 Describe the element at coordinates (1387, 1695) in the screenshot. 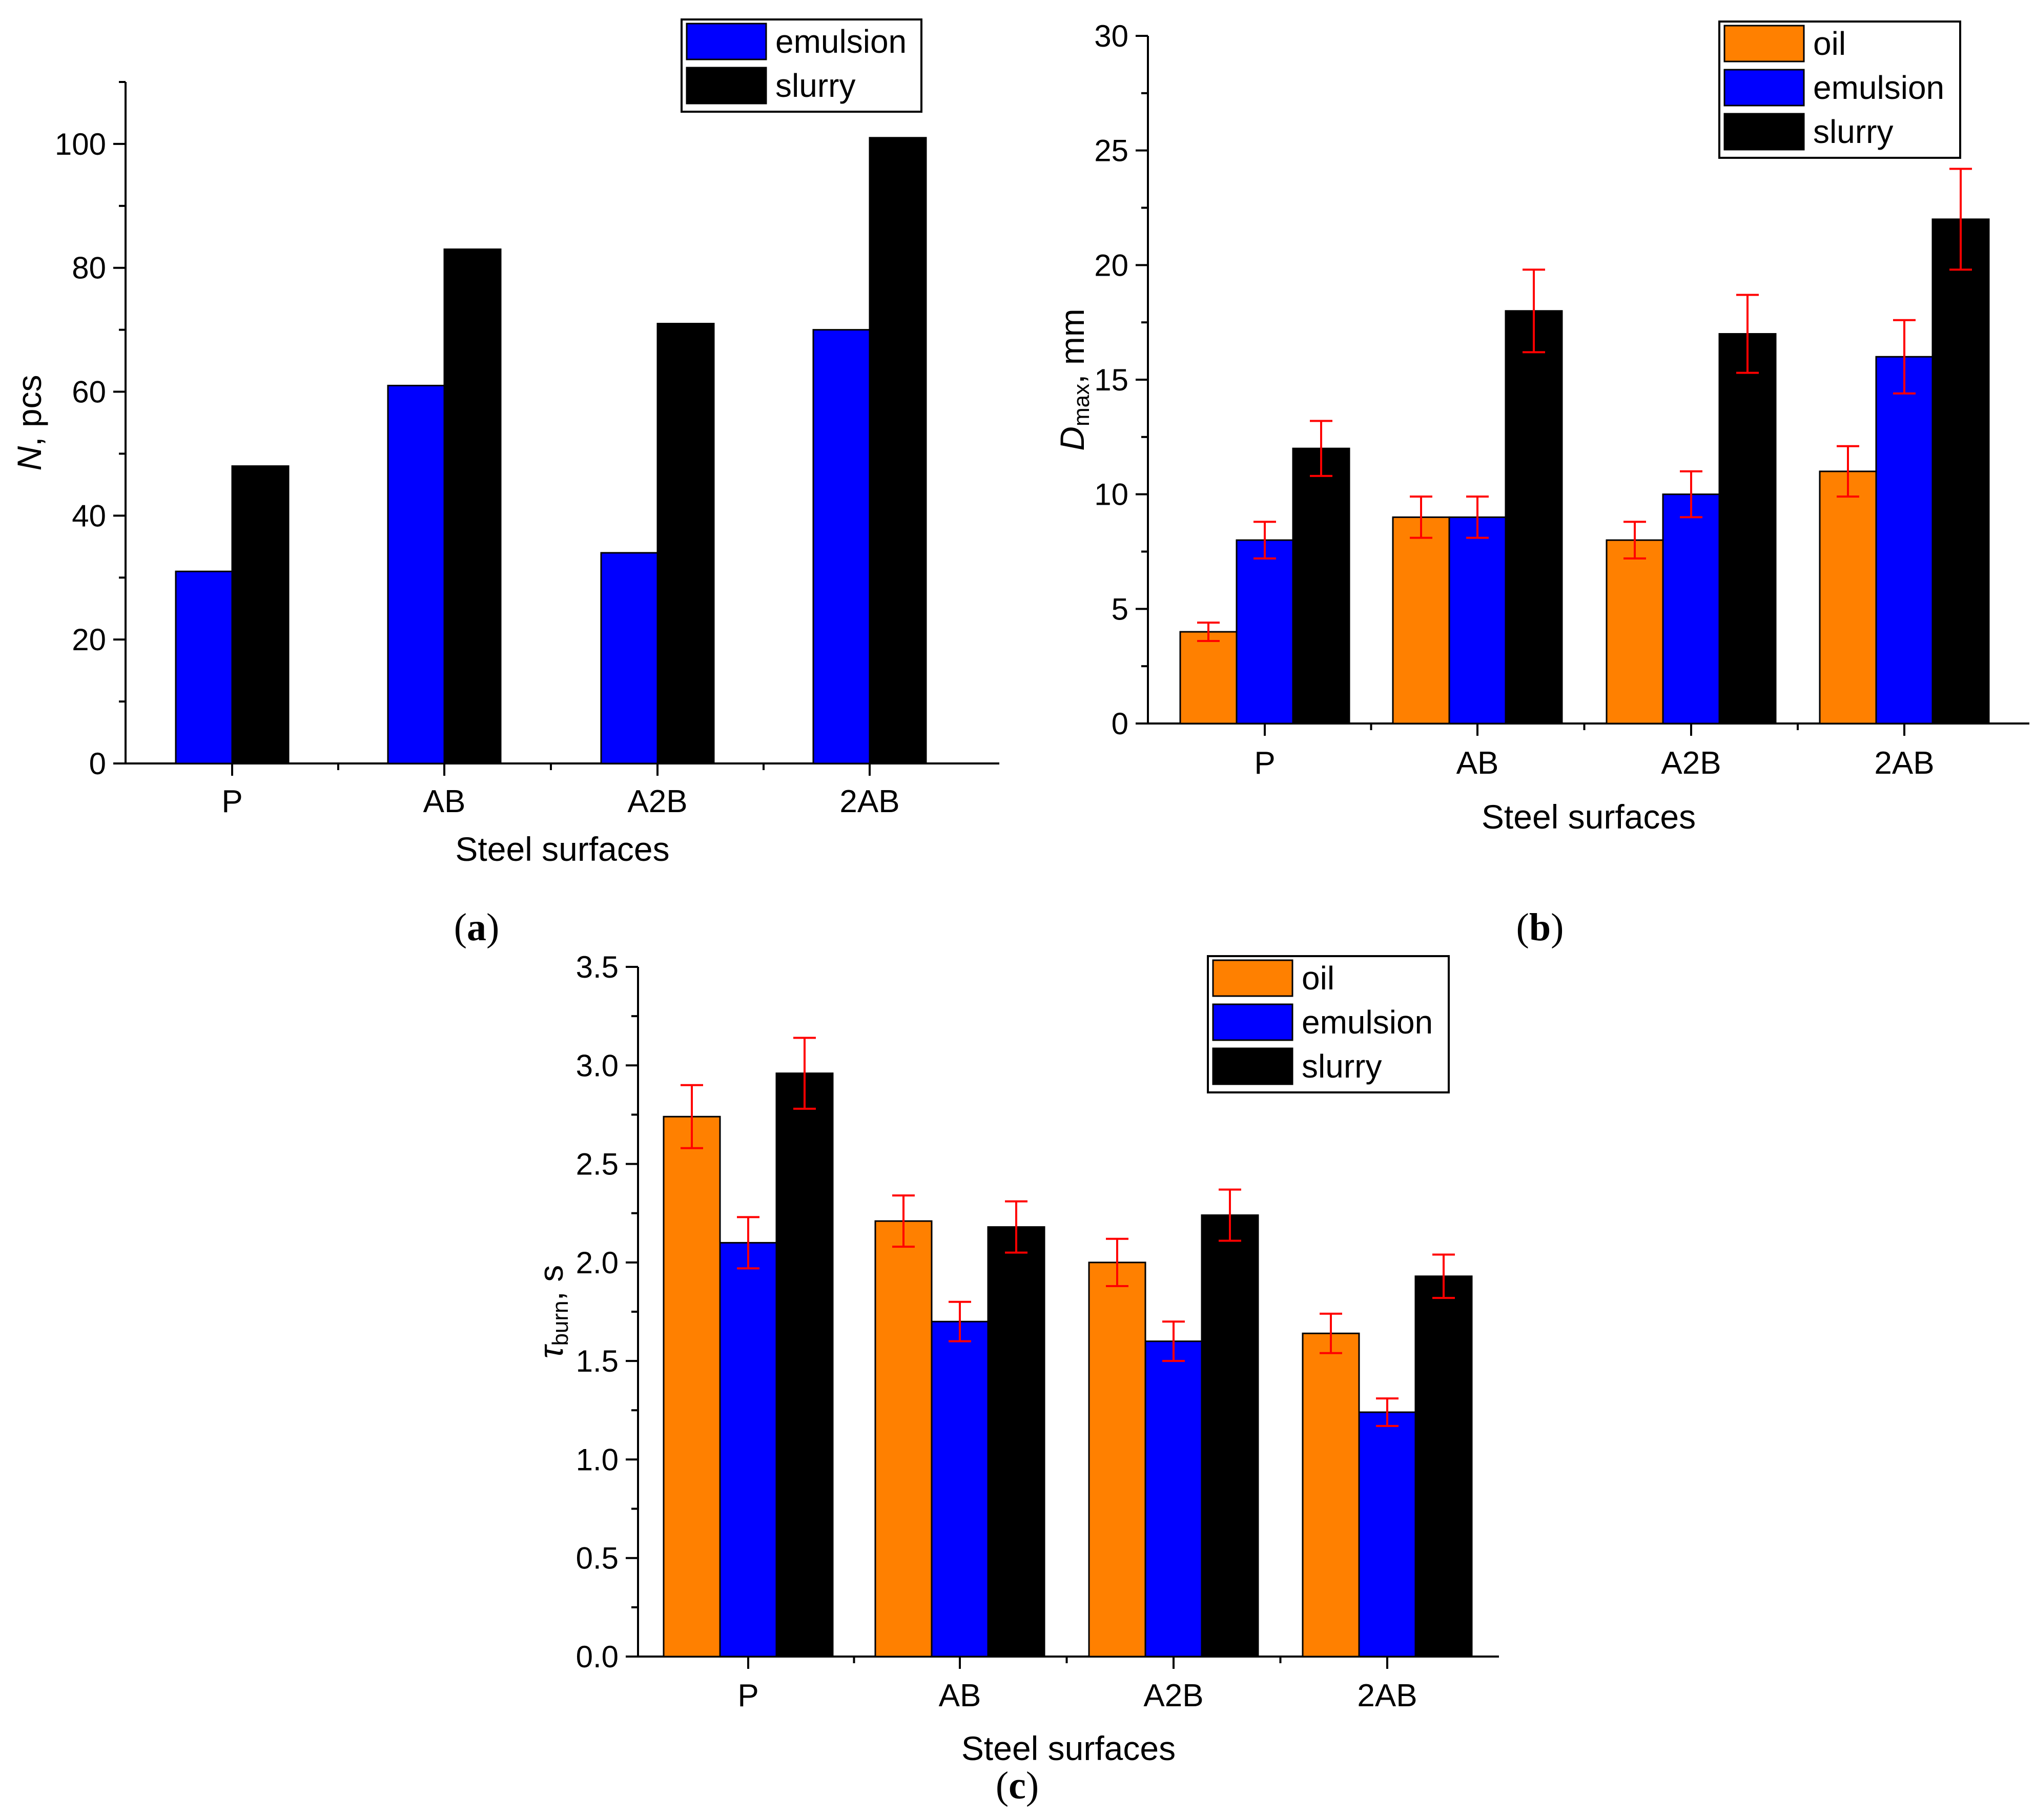

I see `panel-c-x-tick-label-2AB: 2AB` at that location.